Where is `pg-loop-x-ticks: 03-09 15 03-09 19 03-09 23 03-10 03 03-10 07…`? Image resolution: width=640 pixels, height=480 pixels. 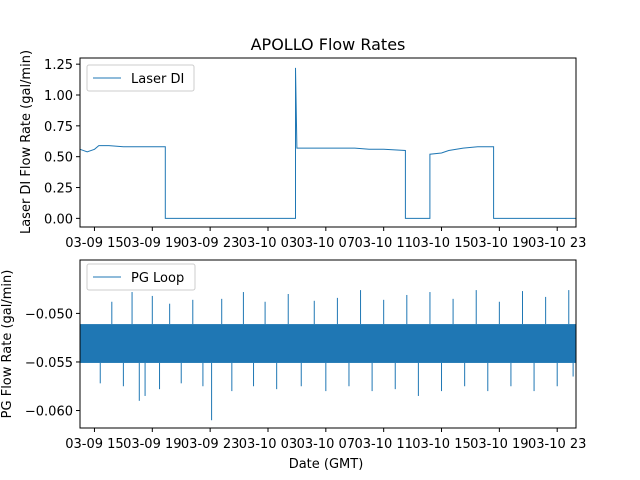 pg-loop-x-ticks: 03-09 15 03-09 19 03-09 23 03-10 03 03-10 07… is located at coordinates (325, 440).